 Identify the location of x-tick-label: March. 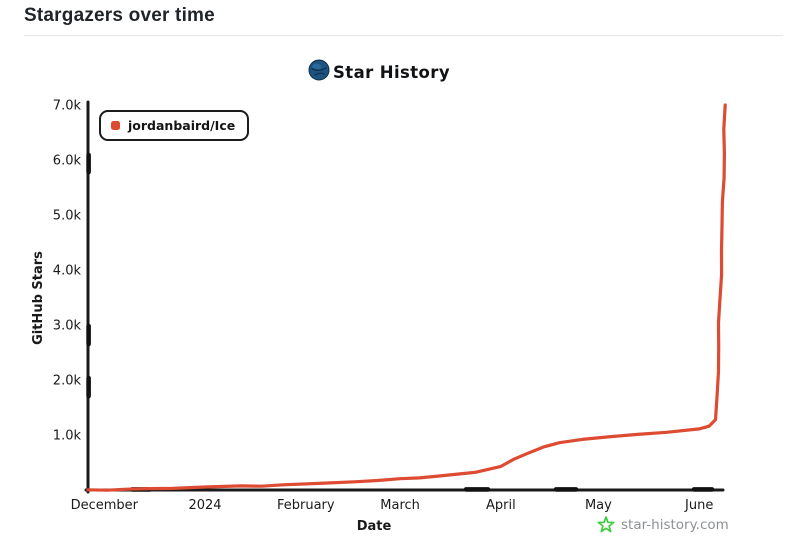
(400, 505).